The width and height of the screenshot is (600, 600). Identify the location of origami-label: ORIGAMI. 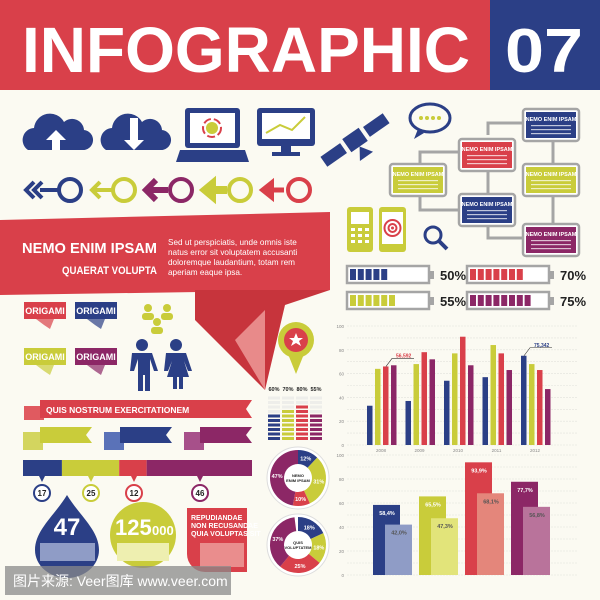
(45, 311).